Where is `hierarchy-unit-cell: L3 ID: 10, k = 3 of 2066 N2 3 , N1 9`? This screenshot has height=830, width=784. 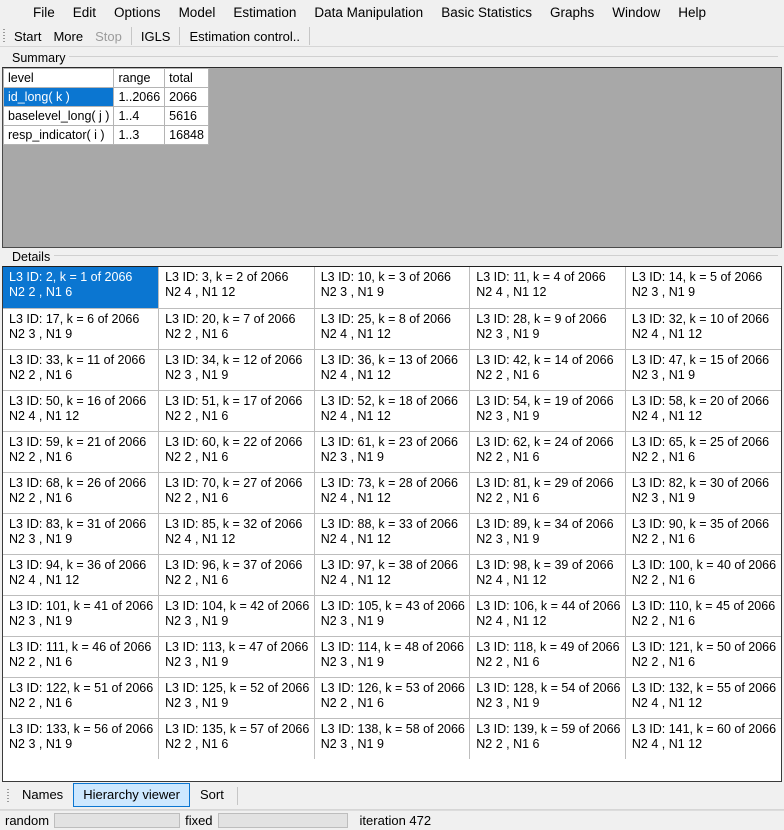
hierarchy-unit-cell: L3 ID: 10, k = 3 of 2066 N2 3 , N1 9 is located at coordinates (392, 288).